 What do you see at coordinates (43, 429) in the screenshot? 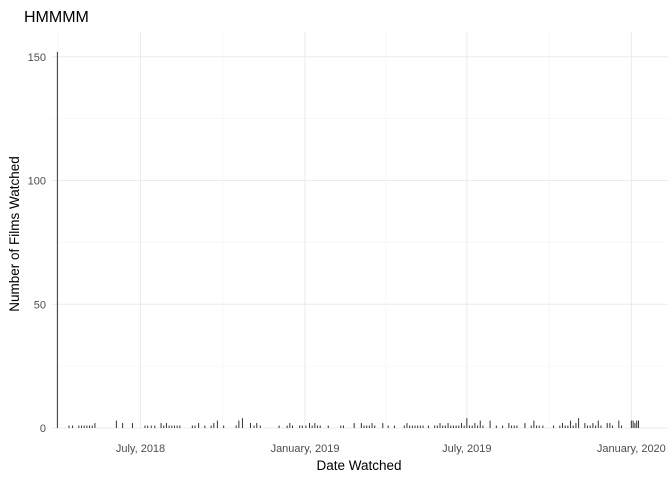
I see `y-tick-label: 0` at bounding box center [43, 429].